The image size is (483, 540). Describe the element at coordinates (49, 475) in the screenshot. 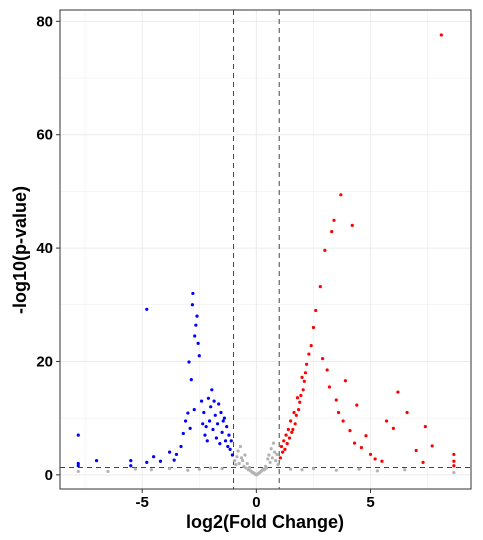

I see `y-tick-label: 0` at that location.